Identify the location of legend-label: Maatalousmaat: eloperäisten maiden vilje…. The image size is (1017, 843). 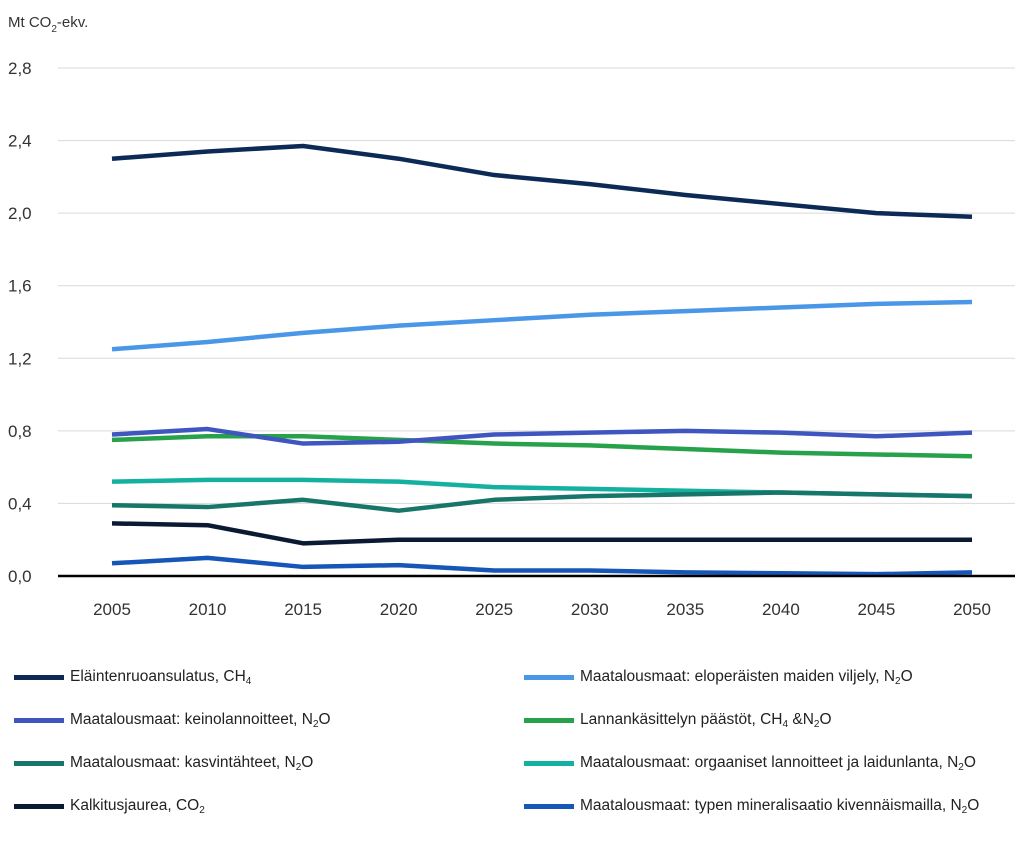
(746, 677).